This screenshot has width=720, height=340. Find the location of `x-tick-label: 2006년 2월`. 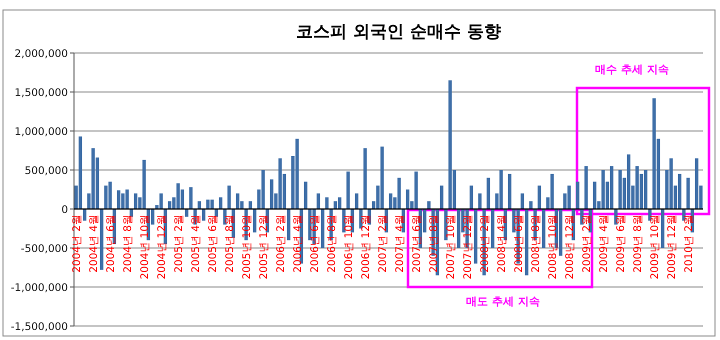

x-tick-label: 2006년 2월 is located at coordinates (281, 243).